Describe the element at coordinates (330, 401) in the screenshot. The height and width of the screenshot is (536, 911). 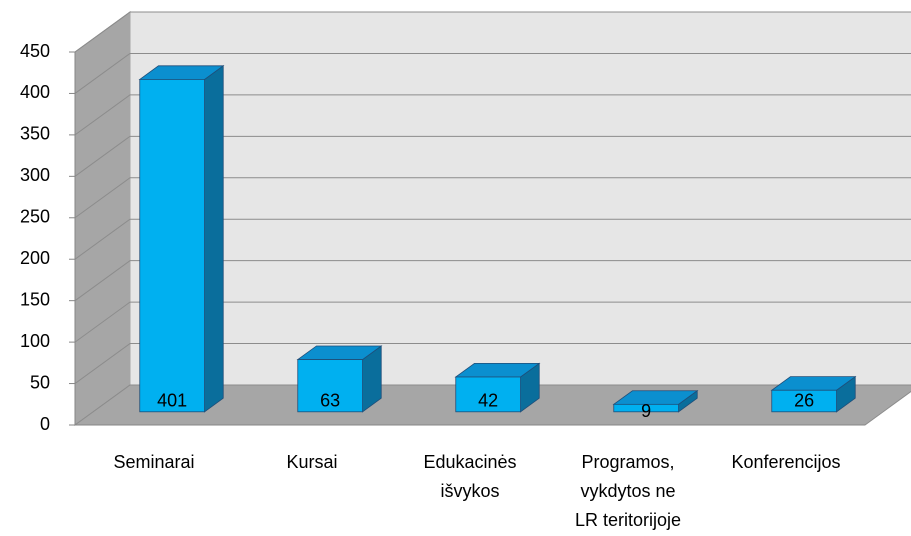
I see `value-label: 63` at that location.